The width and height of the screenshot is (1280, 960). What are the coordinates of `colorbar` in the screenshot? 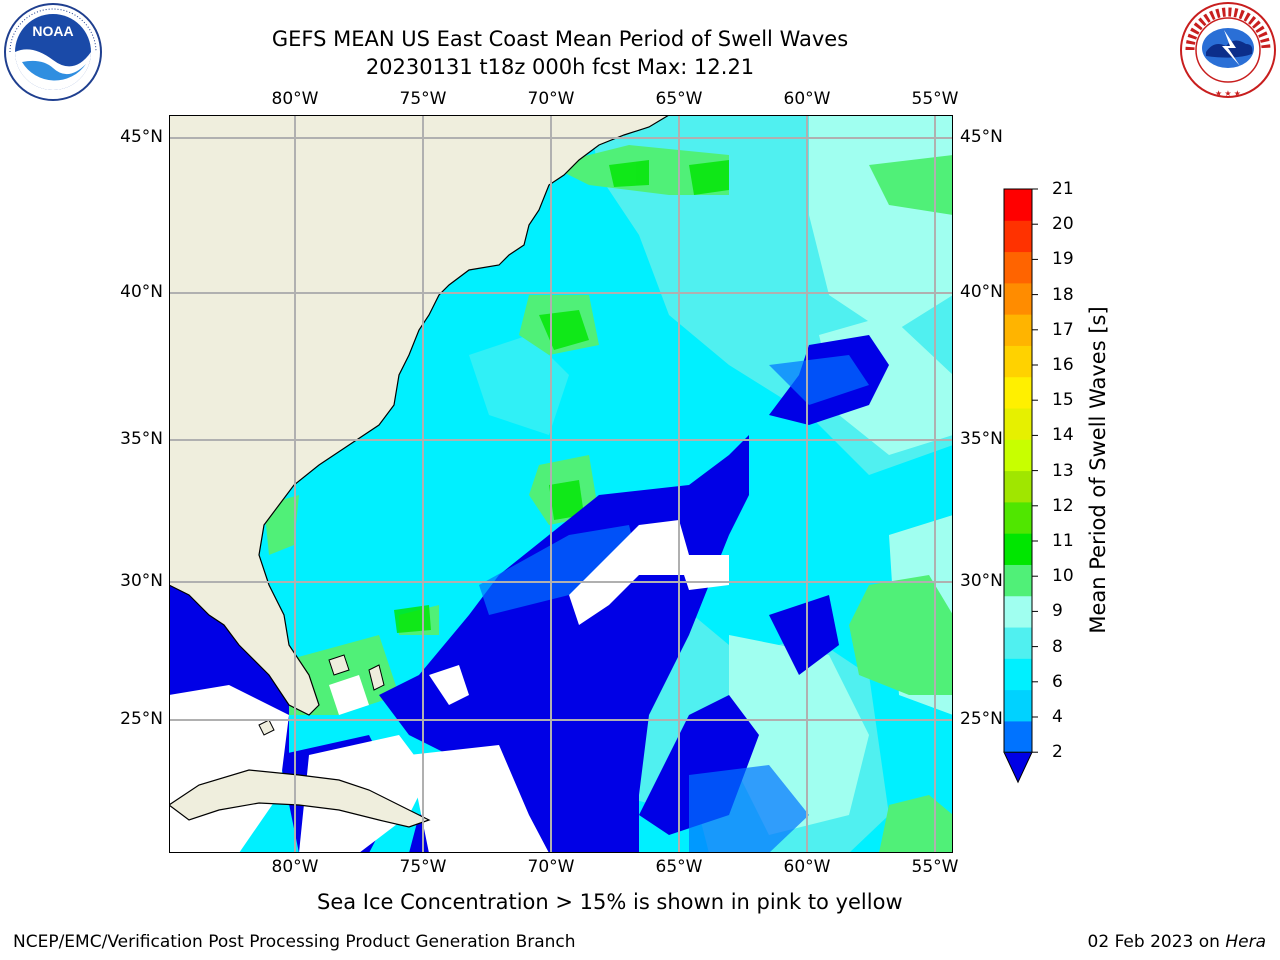 It's located at (1020, 486).